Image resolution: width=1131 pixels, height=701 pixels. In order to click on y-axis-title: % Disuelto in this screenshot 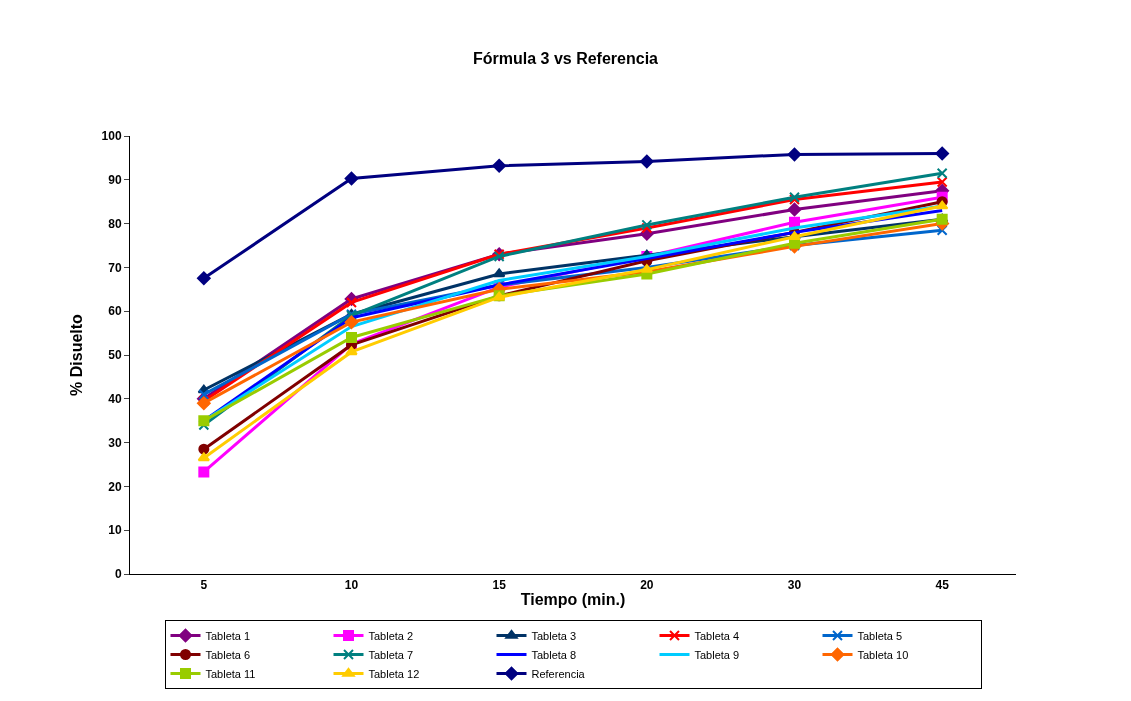, I will do `click(77, 354)`.